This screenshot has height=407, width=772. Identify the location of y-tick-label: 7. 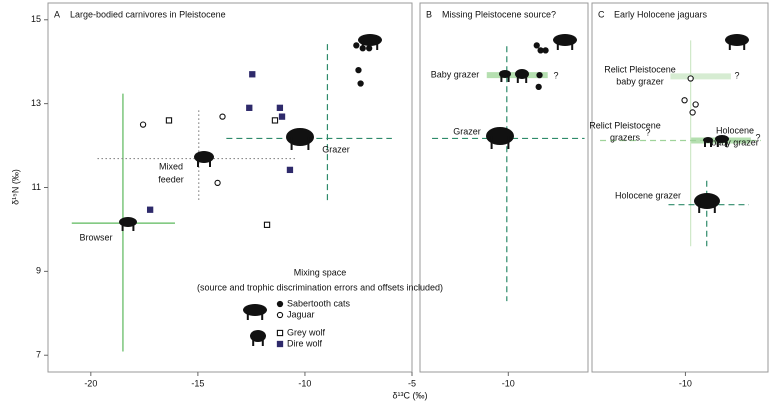
(38, 355).